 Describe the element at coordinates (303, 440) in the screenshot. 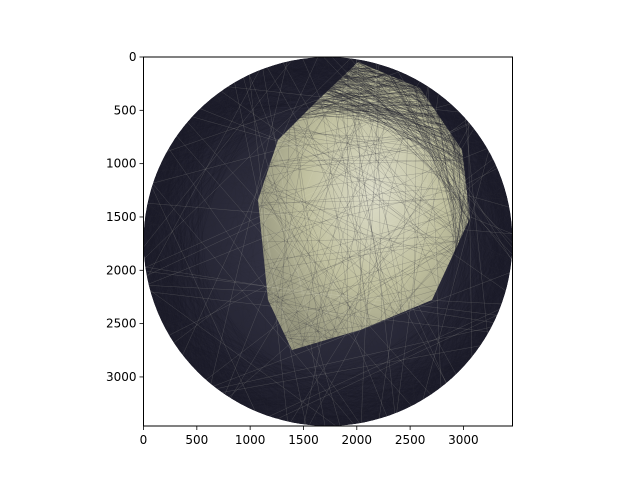

I see `x-tick-label: 1500` at that location.